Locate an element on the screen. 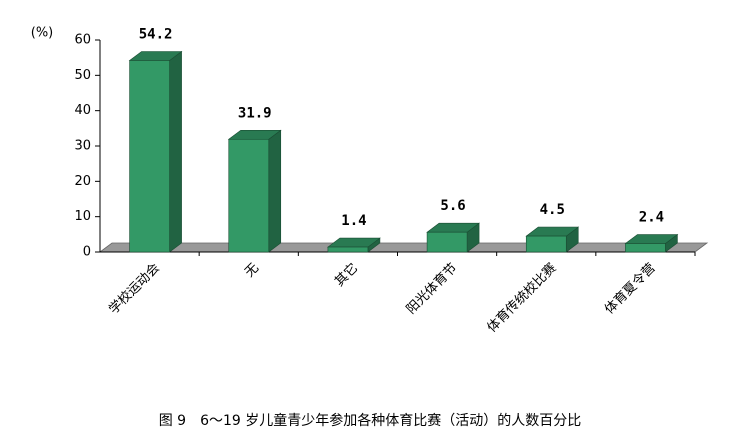  y-tick-label: 30 is located at coordinates (82, 146).